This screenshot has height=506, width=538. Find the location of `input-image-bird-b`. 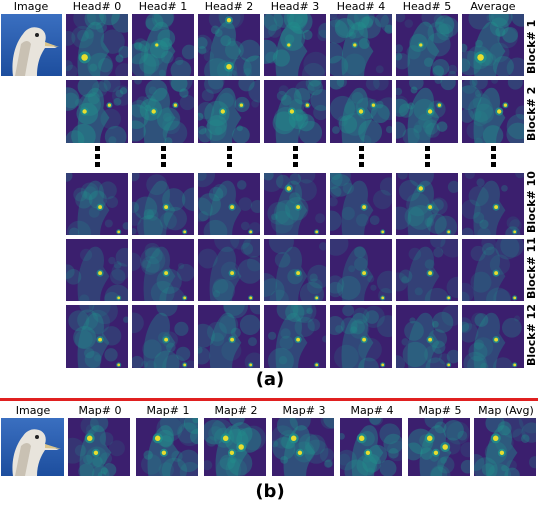

input-image-bird-b is located at coordinates (32, 447).